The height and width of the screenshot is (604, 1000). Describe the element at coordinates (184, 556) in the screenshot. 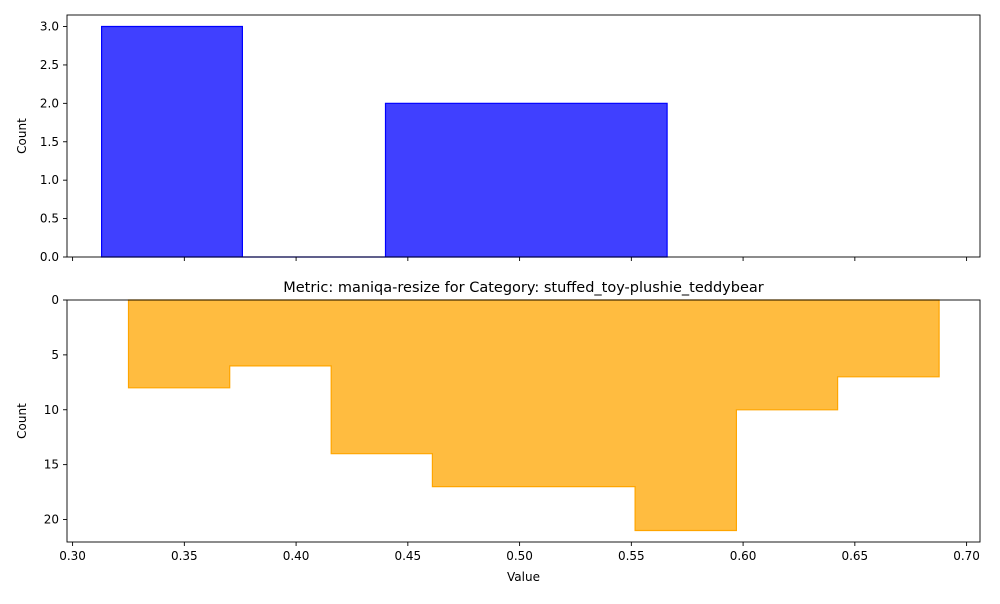

I see `bottom-x-tick-label: 0.35` at that location.